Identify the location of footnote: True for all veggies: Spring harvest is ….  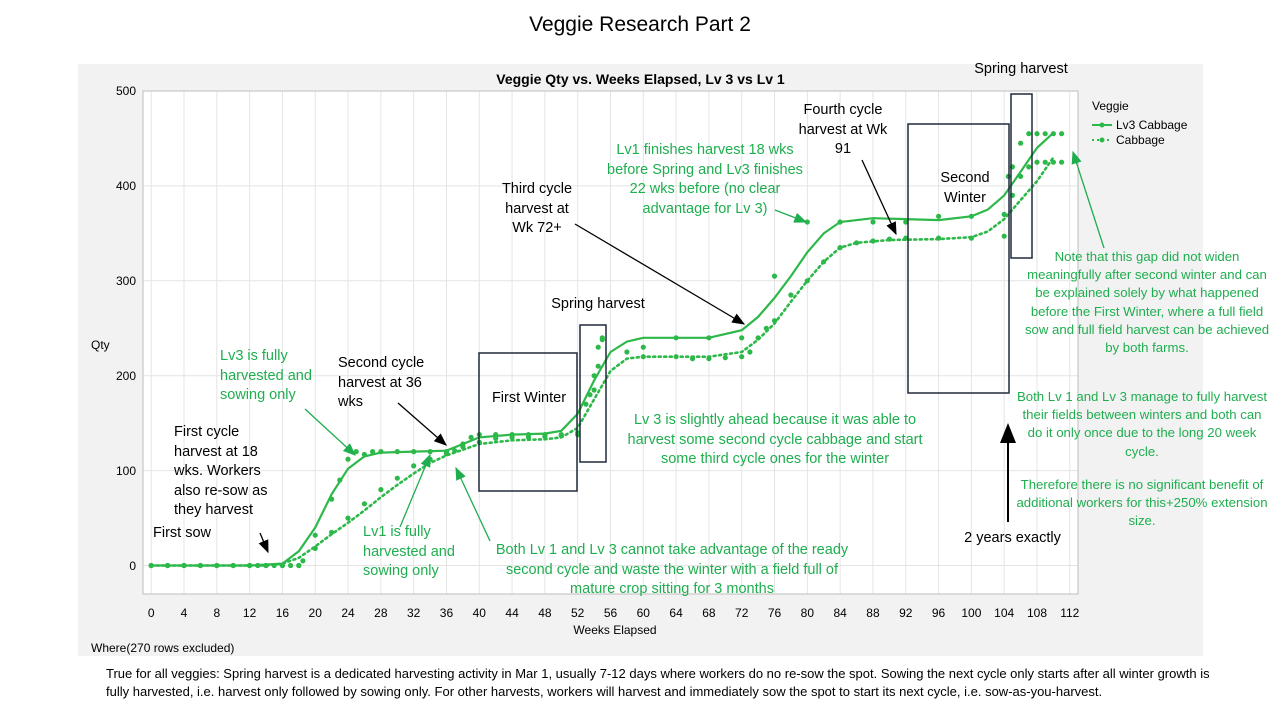
(658, 682).